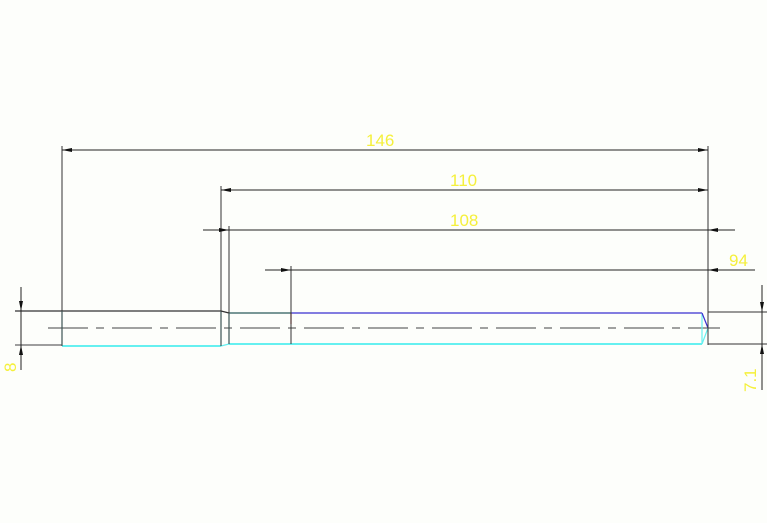  What do you see at coordinates (738, 260) in the screenshot?
I see `dim-94-text: 94` at bounding box center [738, 260].